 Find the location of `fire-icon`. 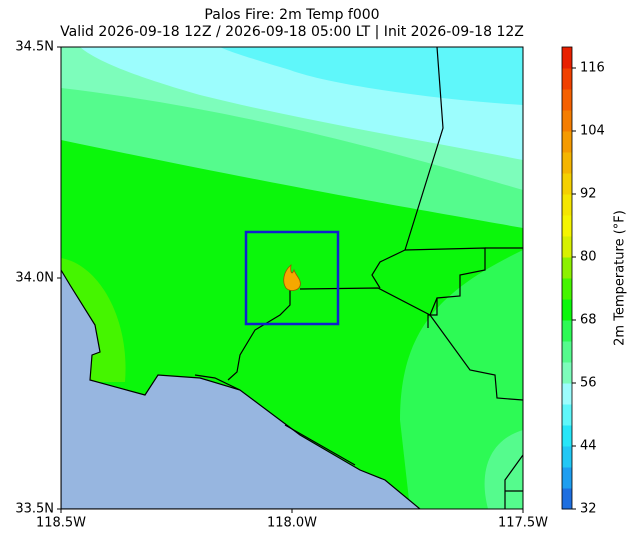

fire-icon is located at coordinates (292, 277).